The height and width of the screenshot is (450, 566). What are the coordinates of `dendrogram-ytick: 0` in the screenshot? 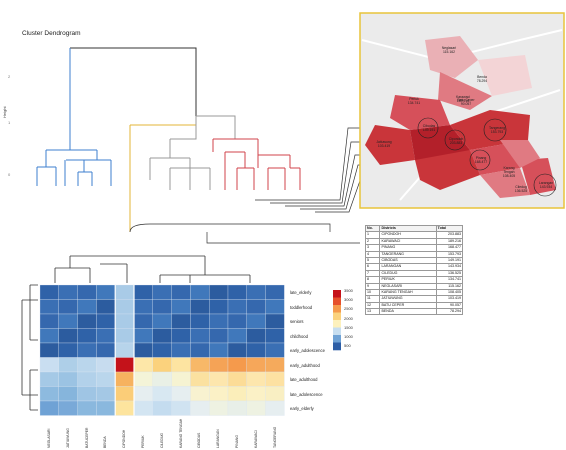 It's located at (9, 174).